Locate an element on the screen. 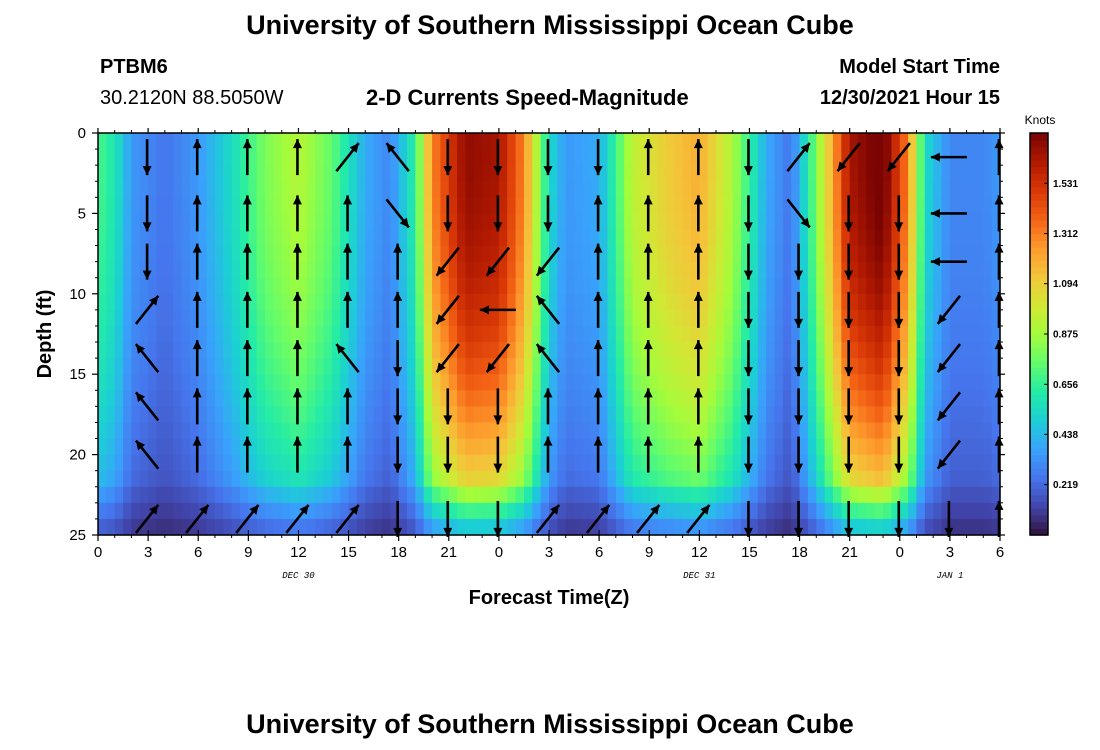 Image resolution: width=1100 pixels, height=750 pixels. x-tick-label: 0 is located at coordinates (499, 552).